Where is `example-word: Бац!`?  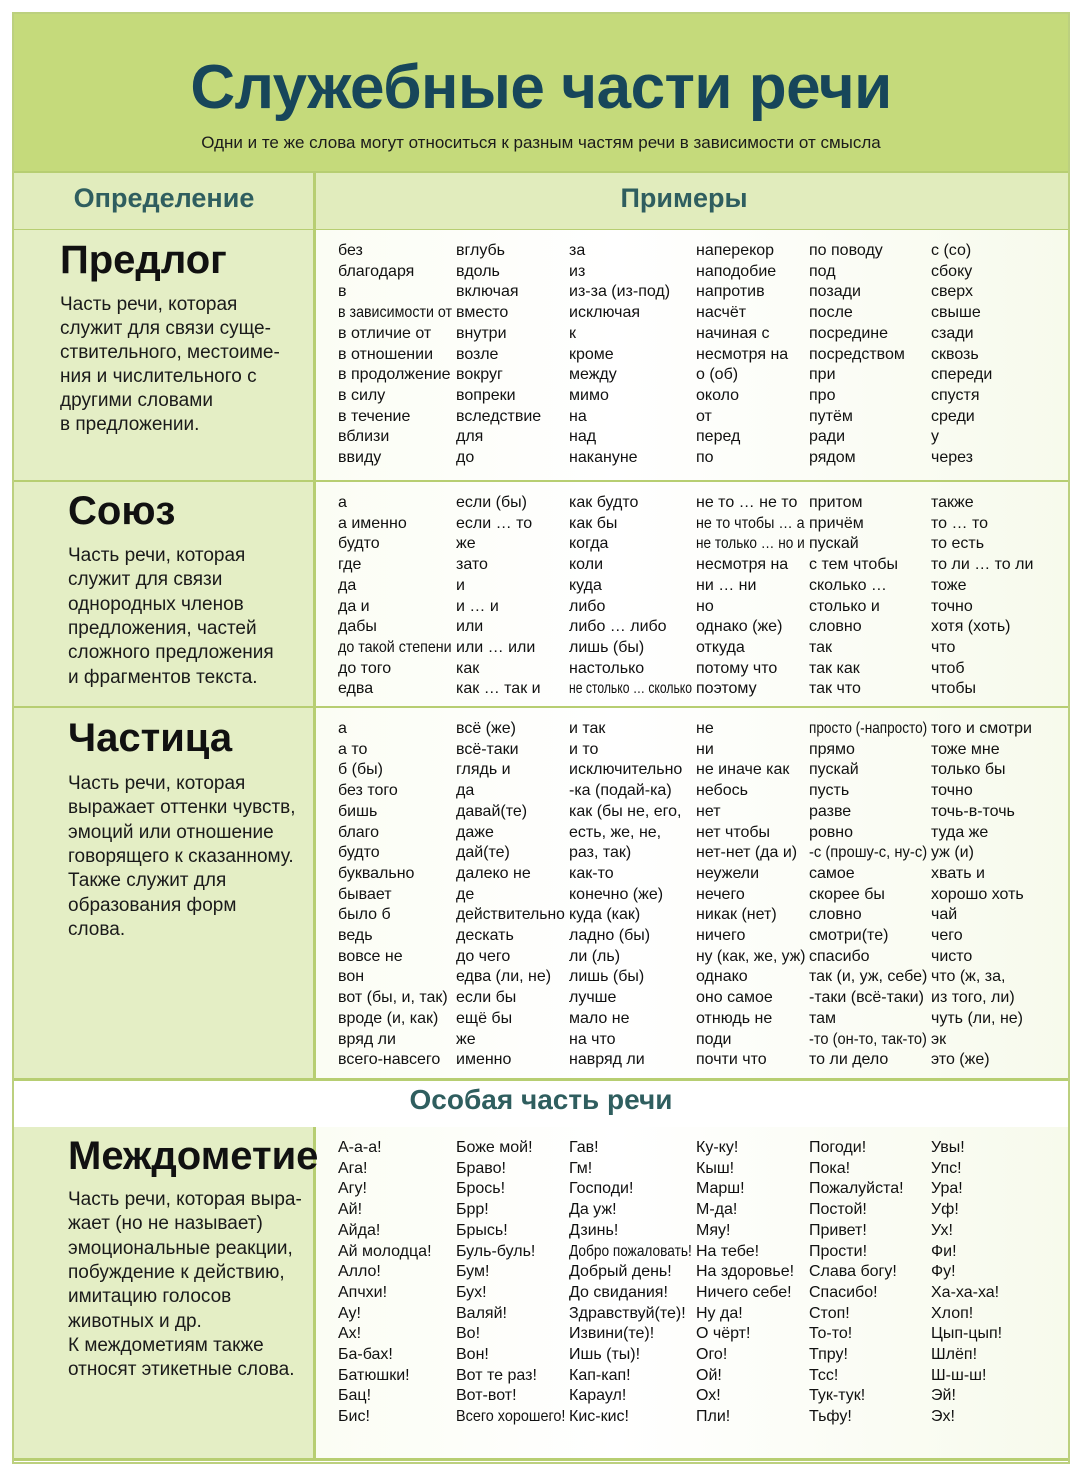 example-word: Бац! is located at coordinates (355, 1396).